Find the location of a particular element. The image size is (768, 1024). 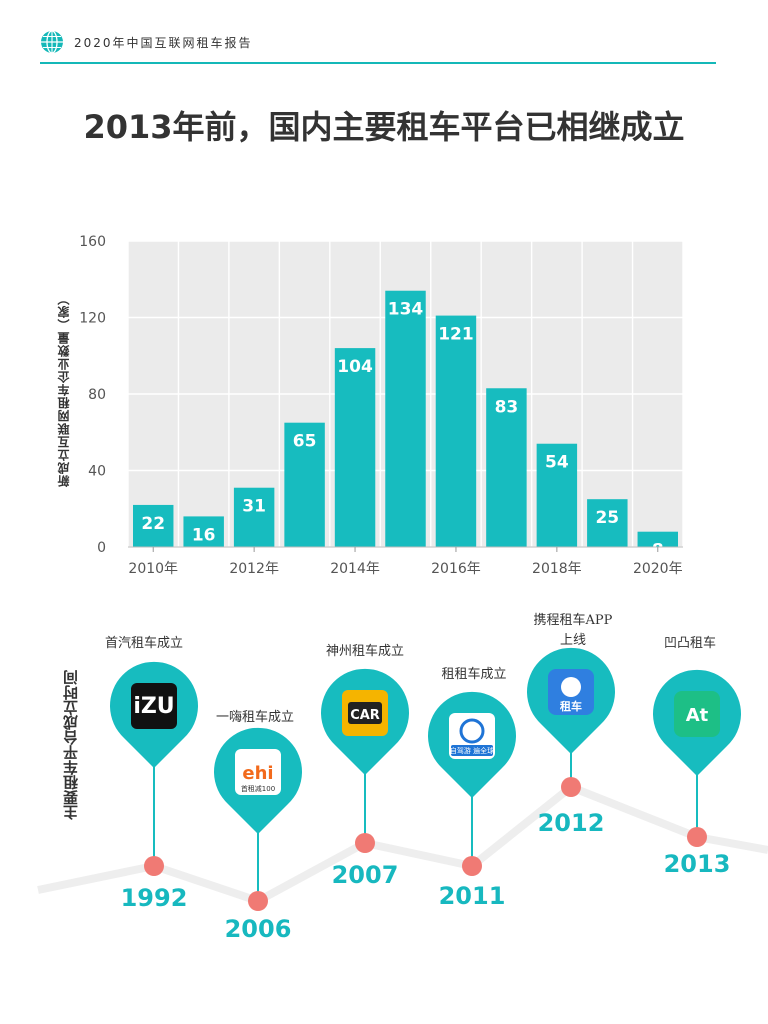

timeline-year: 2011 is located at coordinates (472, 896).